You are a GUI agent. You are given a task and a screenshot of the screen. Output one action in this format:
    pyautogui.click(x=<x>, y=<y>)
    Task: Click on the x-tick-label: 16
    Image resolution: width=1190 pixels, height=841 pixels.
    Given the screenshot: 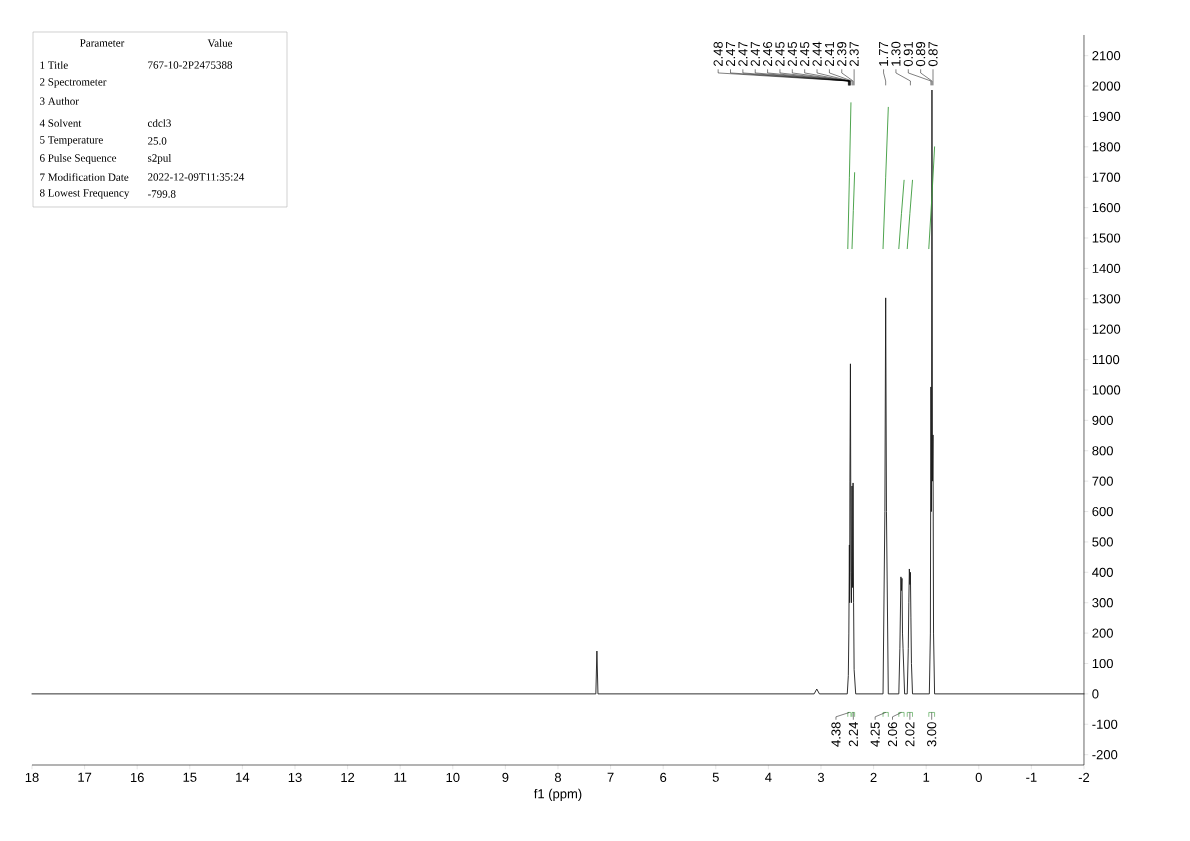 What is the action you would take?
    pyautogui.click(x=137, y=777)
    